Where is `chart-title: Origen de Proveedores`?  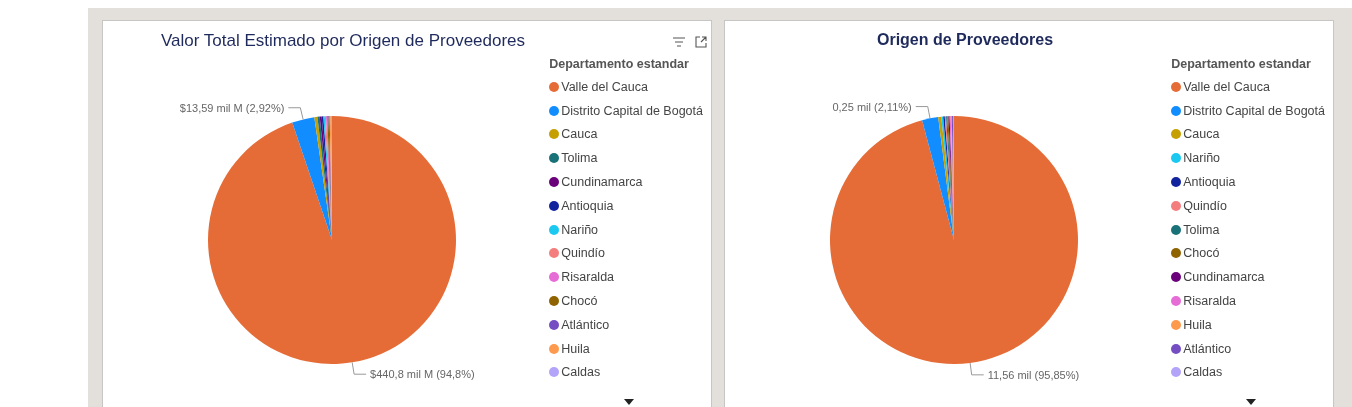
chart-title: Origen de Proveedores is located at coordinates (965, 40).